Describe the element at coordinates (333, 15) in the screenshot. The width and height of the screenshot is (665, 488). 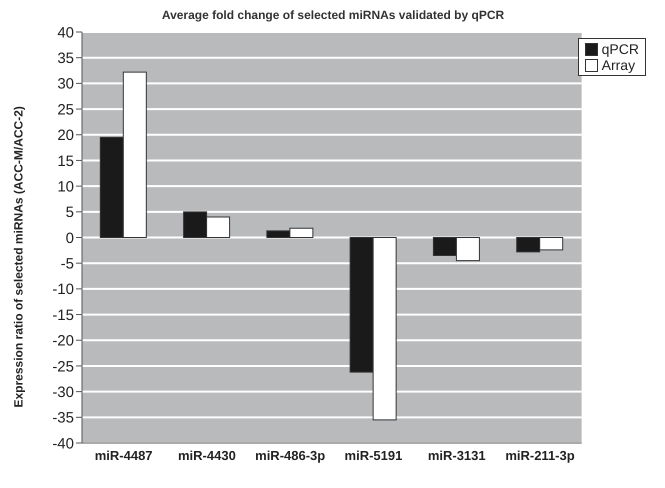
I see `chart-title: Average fold change of selected miRNAs validated by qPCR` at that location.